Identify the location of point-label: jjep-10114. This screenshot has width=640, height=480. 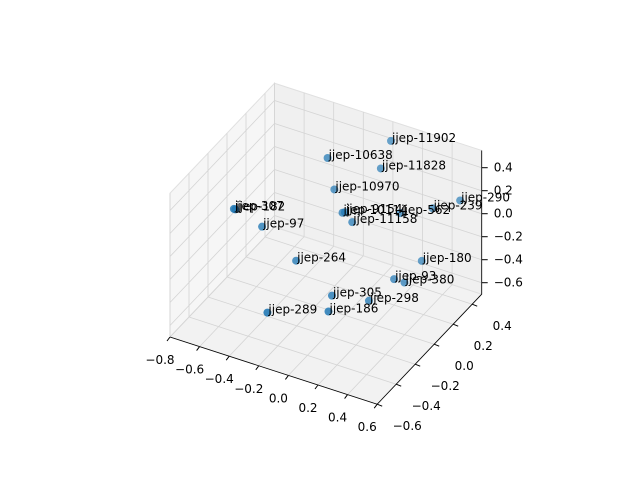
(375, 210).